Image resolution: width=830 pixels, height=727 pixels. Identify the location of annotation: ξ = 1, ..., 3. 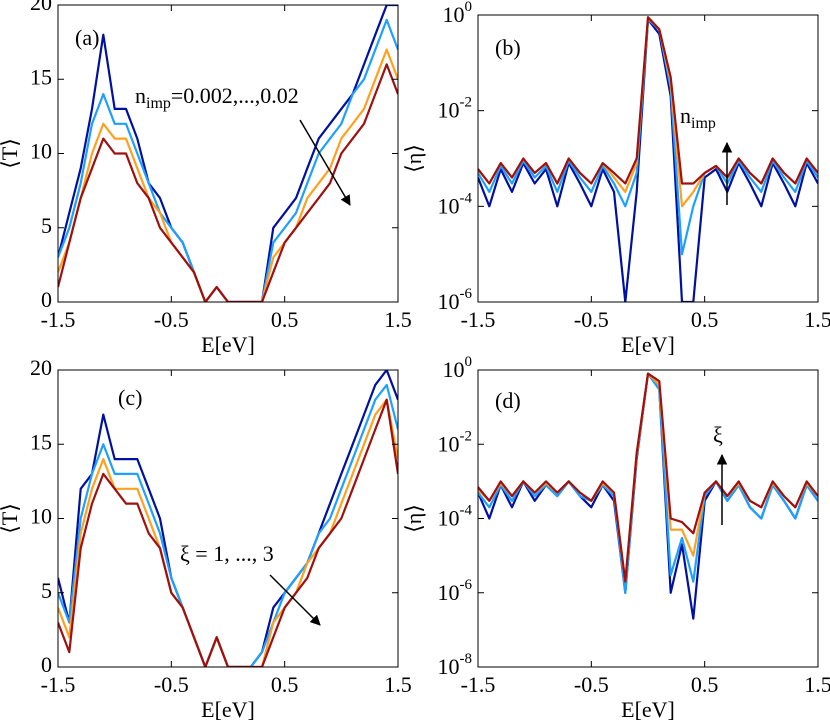
(227, 553).